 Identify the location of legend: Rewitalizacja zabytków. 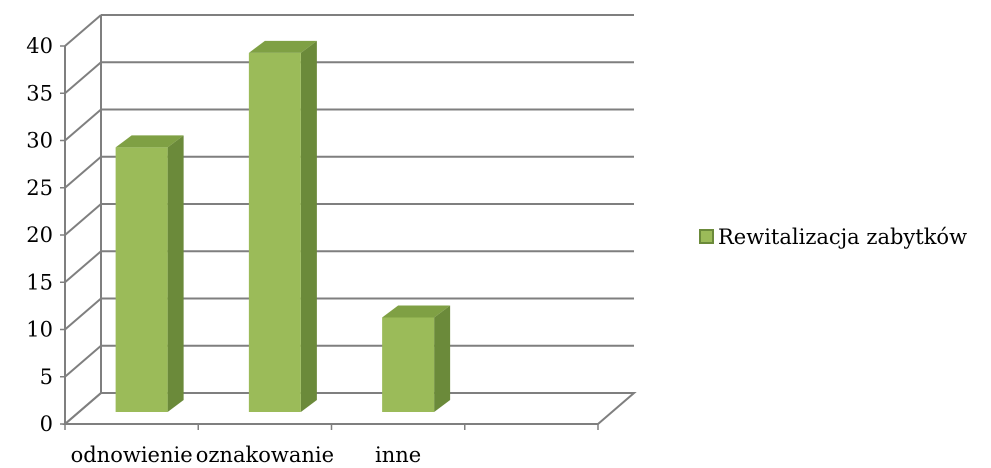
(833, 237).